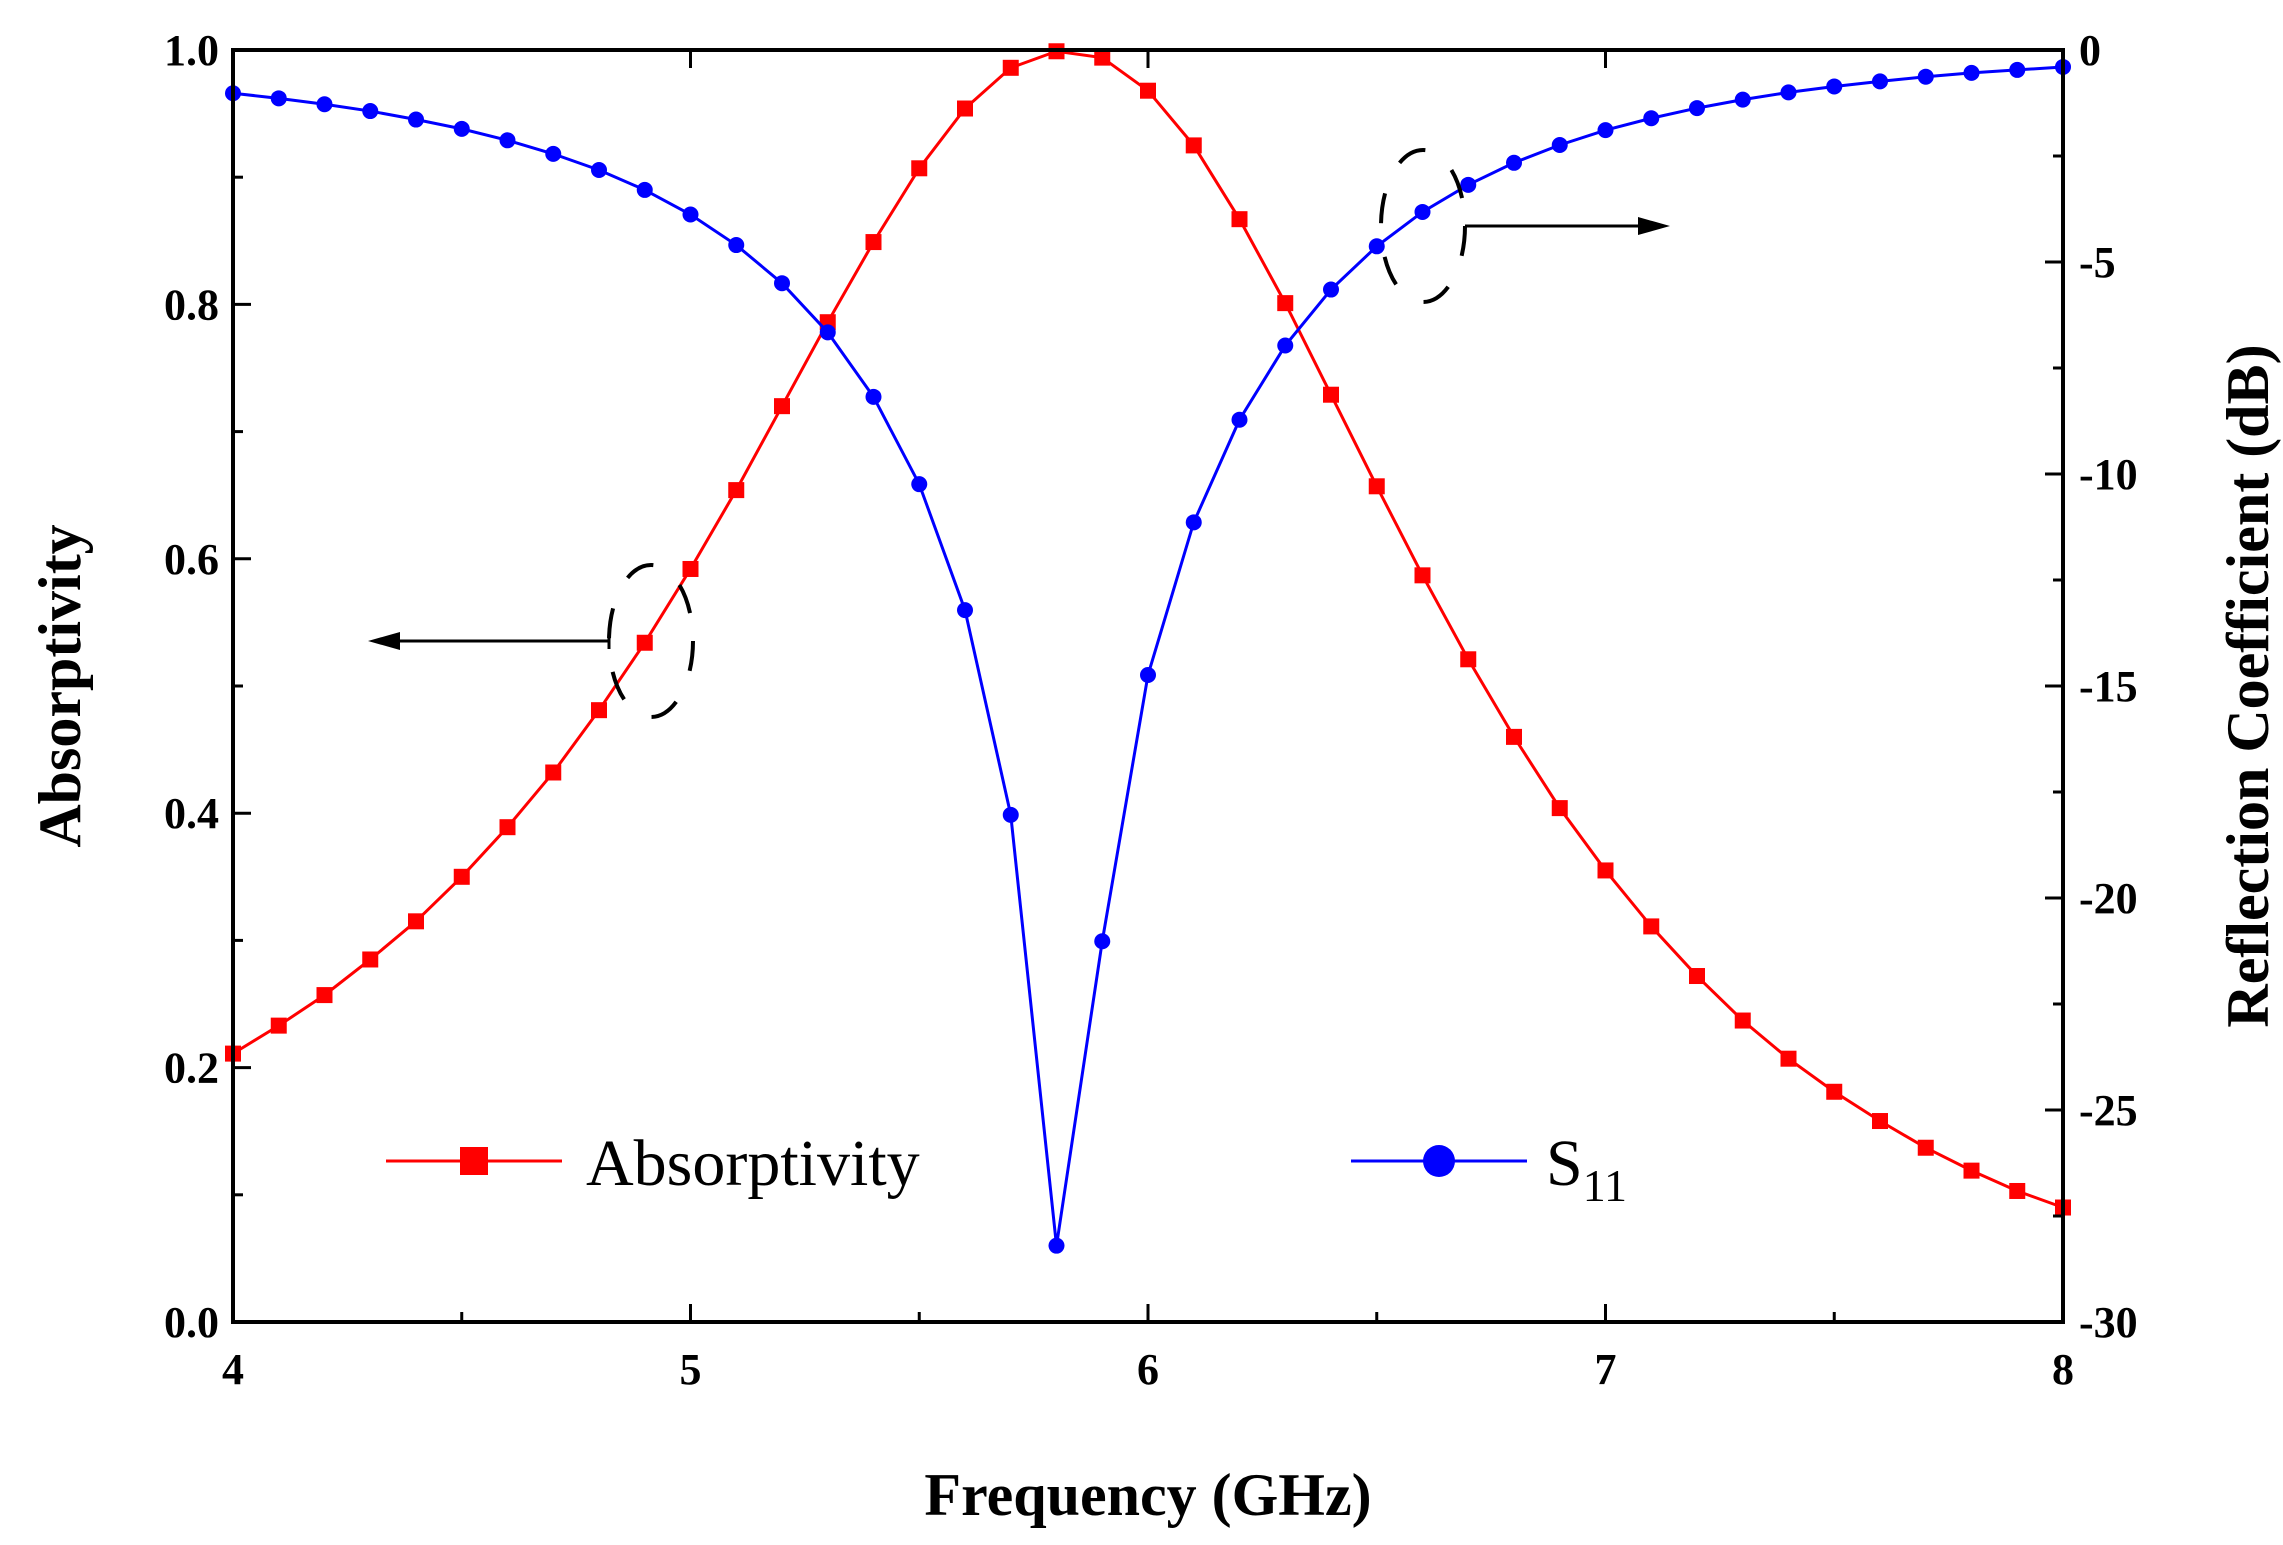  I want to click on y2-tick-label: -20, so click(2108, 898).